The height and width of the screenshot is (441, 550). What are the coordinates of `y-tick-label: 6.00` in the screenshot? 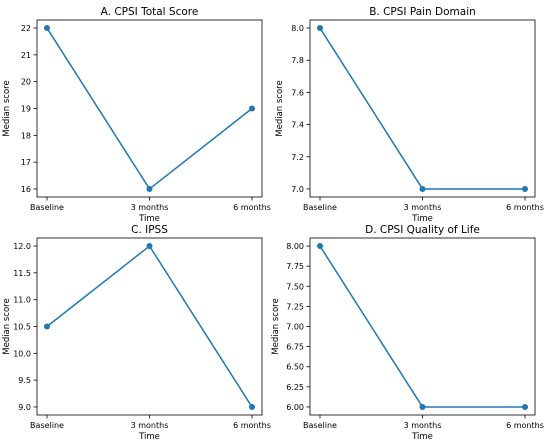 It's located at (295, 407).